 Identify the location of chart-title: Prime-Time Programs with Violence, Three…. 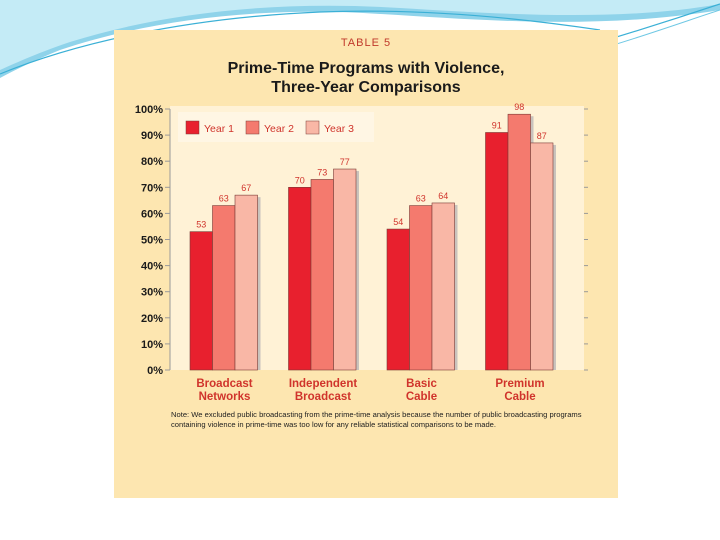
(366, 78).